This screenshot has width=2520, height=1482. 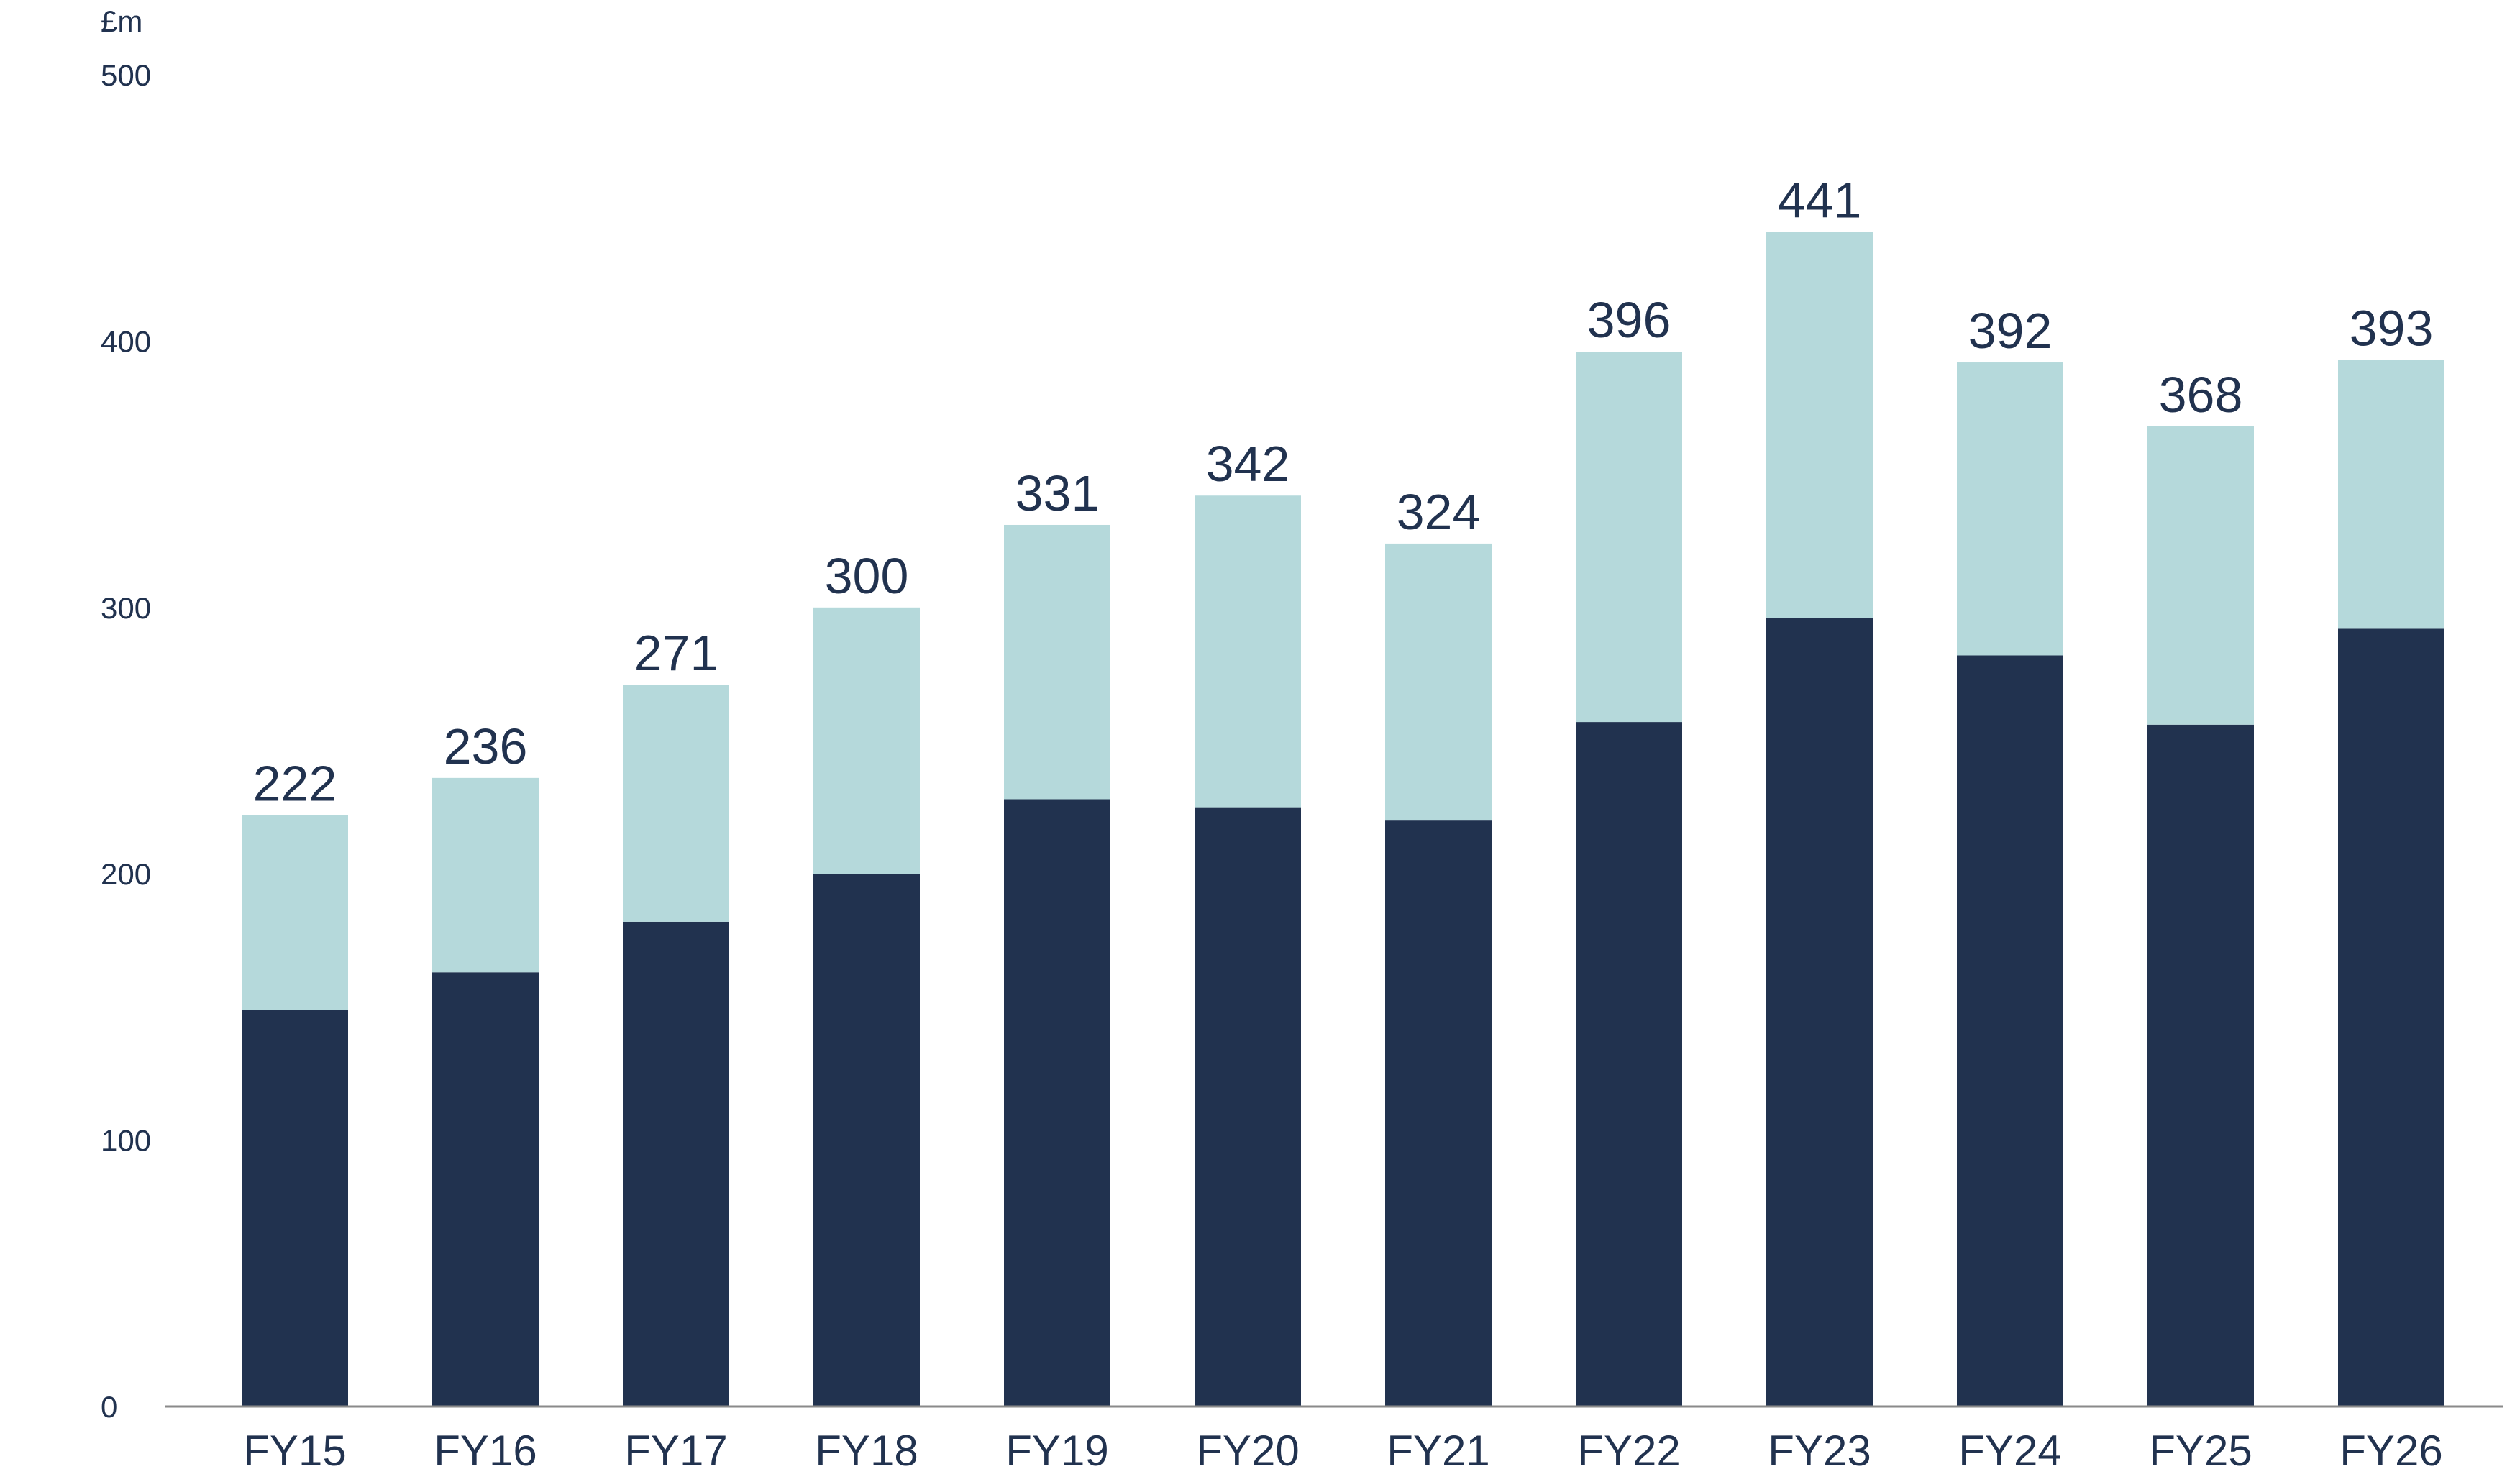 I want to click on y-tick-label: 400, so click(x=126, y=341).